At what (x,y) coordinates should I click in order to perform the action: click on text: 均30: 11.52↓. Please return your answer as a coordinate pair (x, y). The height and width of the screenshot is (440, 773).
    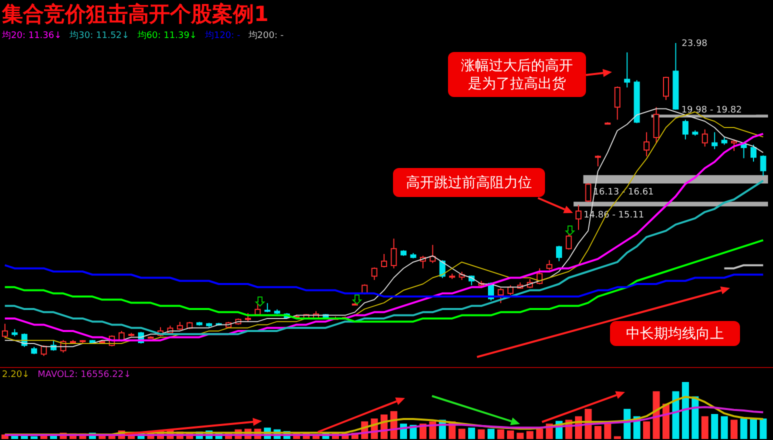
    Looking at the image, I should click on (100, 36).